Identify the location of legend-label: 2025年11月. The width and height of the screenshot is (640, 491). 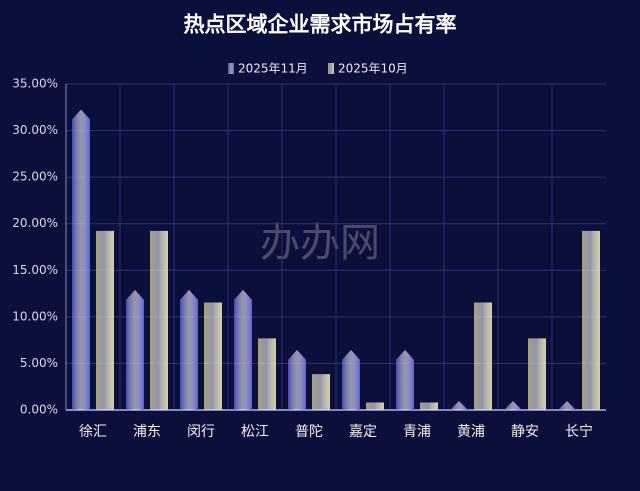
(273, 69).